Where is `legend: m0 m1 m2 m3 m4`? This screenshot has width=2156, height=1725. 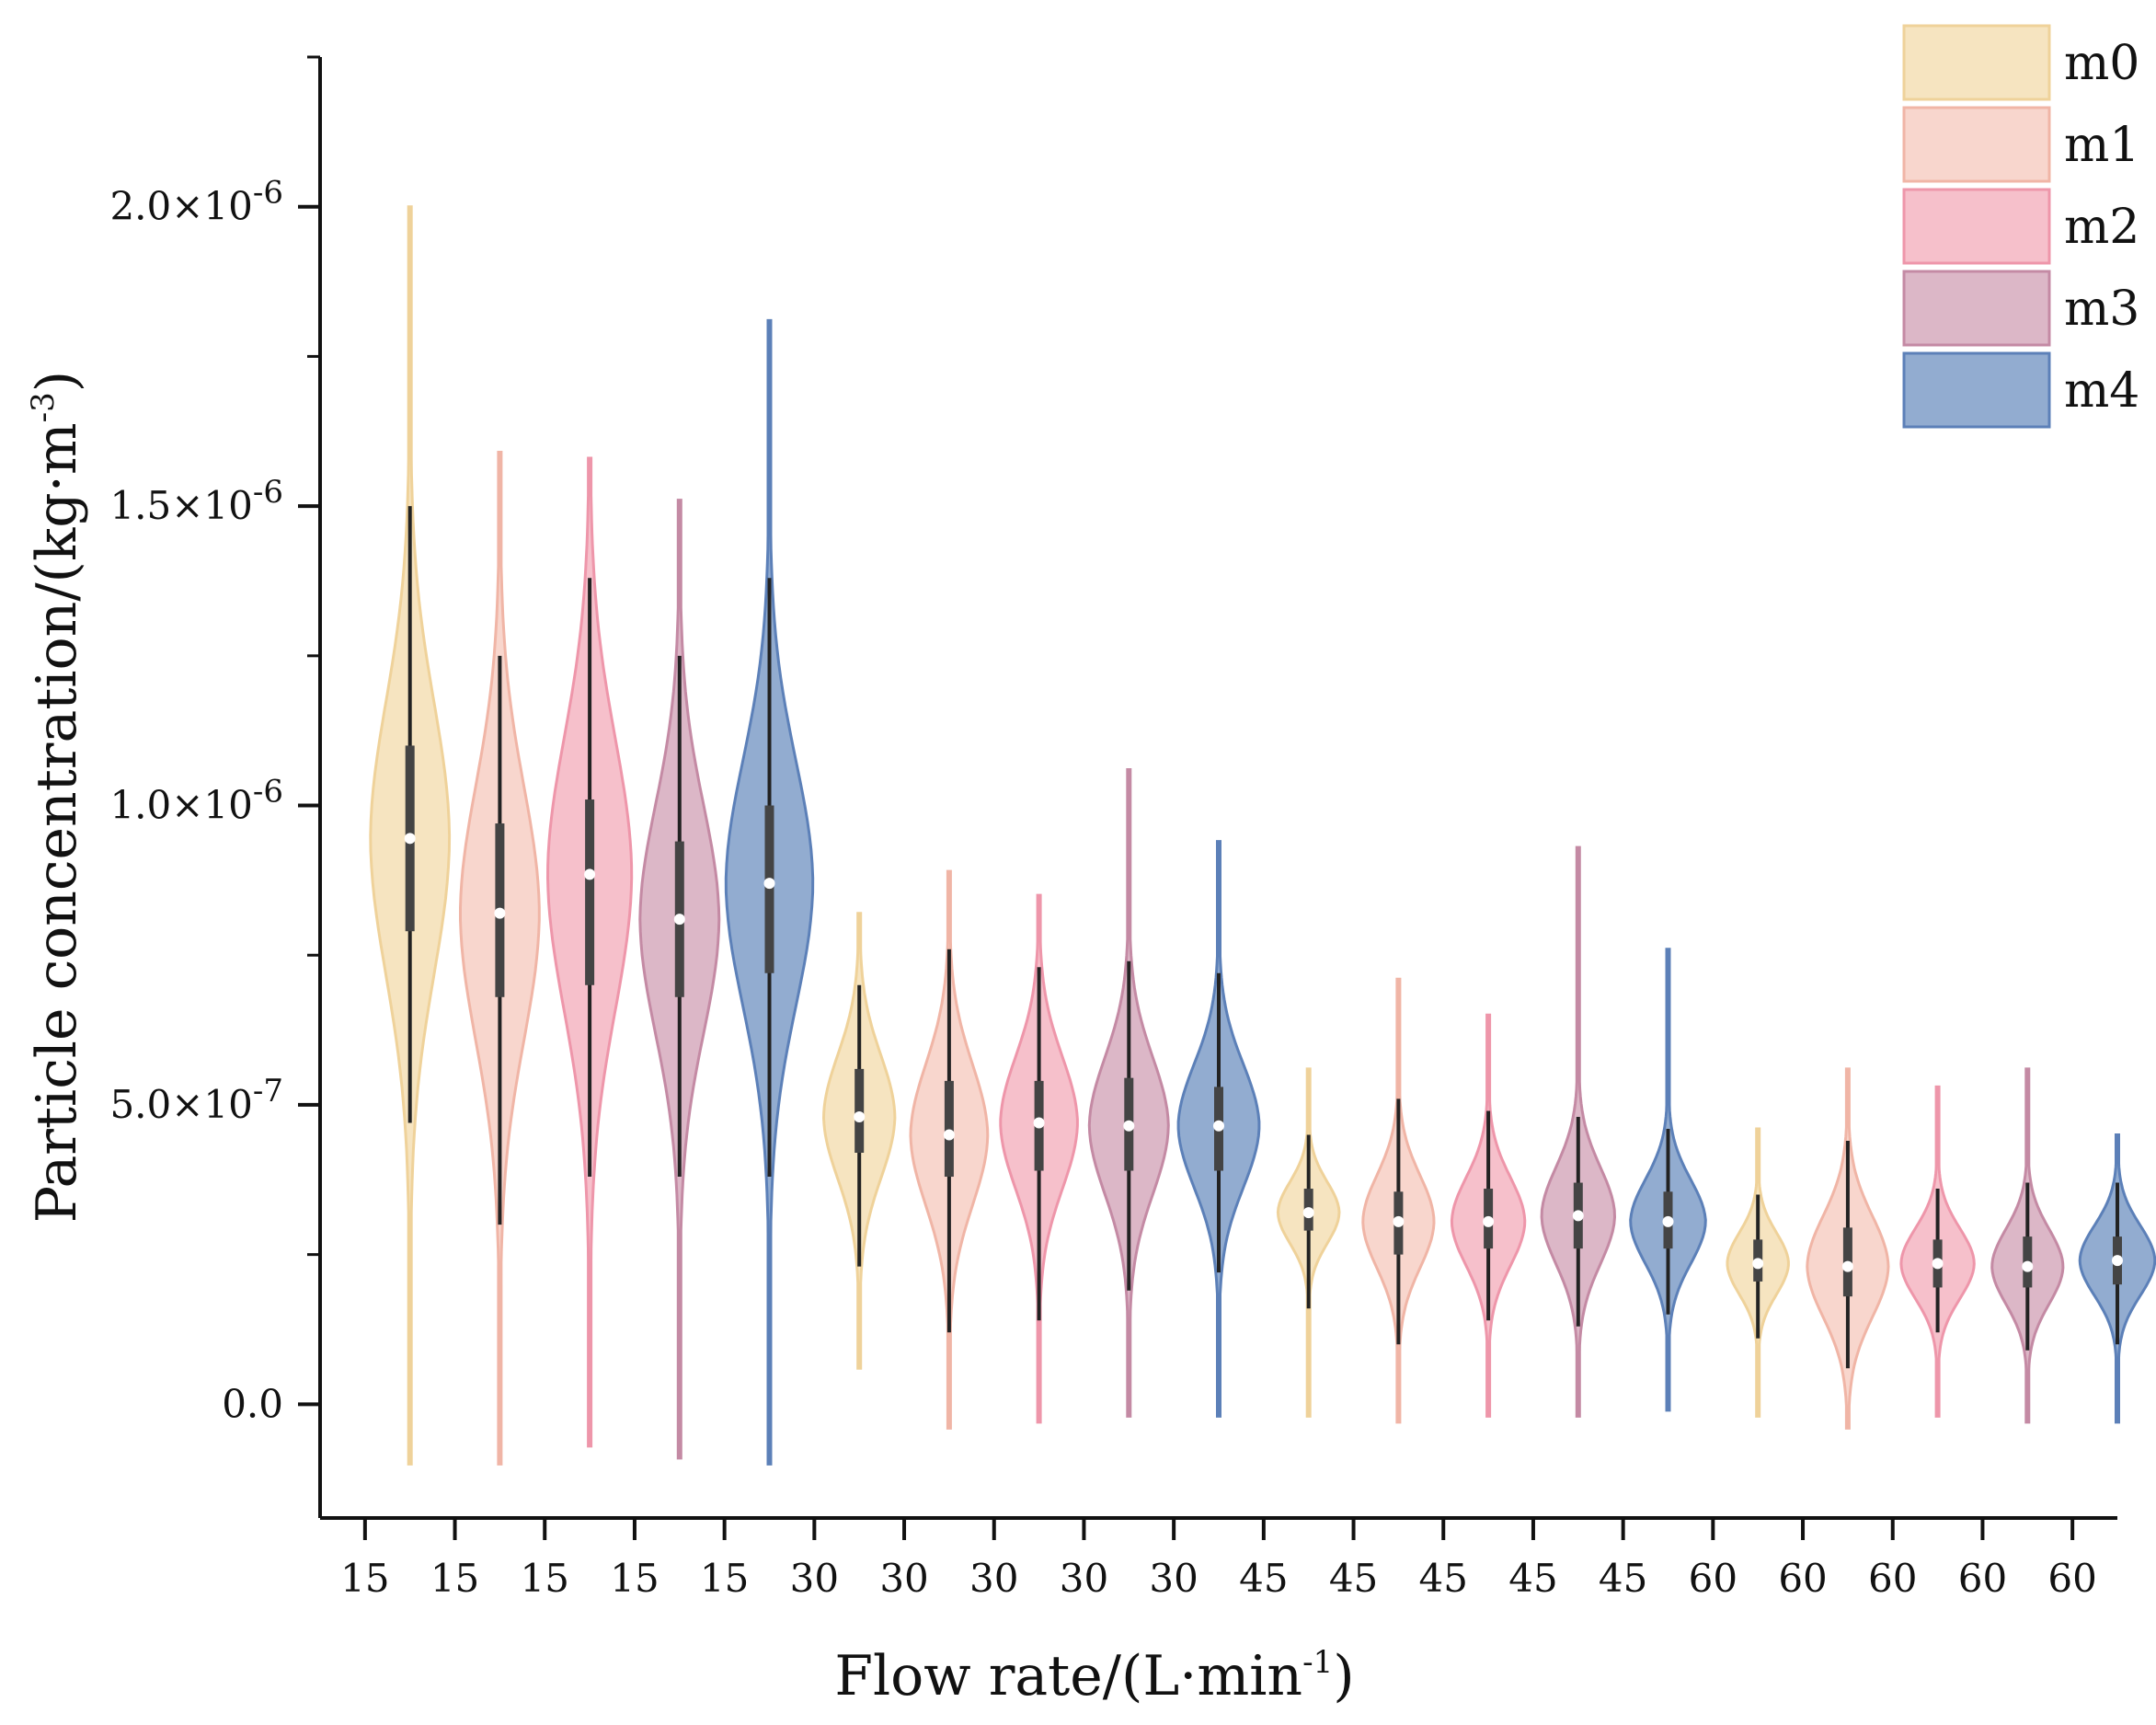
legend: m0 m1 m2 m3 m4 is located at coordinates (2021, 226).